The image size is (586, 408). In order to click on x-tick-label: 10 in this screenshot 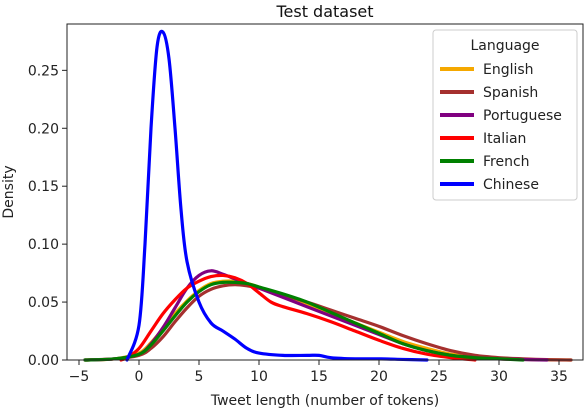, I will do `click(259, 377)`.